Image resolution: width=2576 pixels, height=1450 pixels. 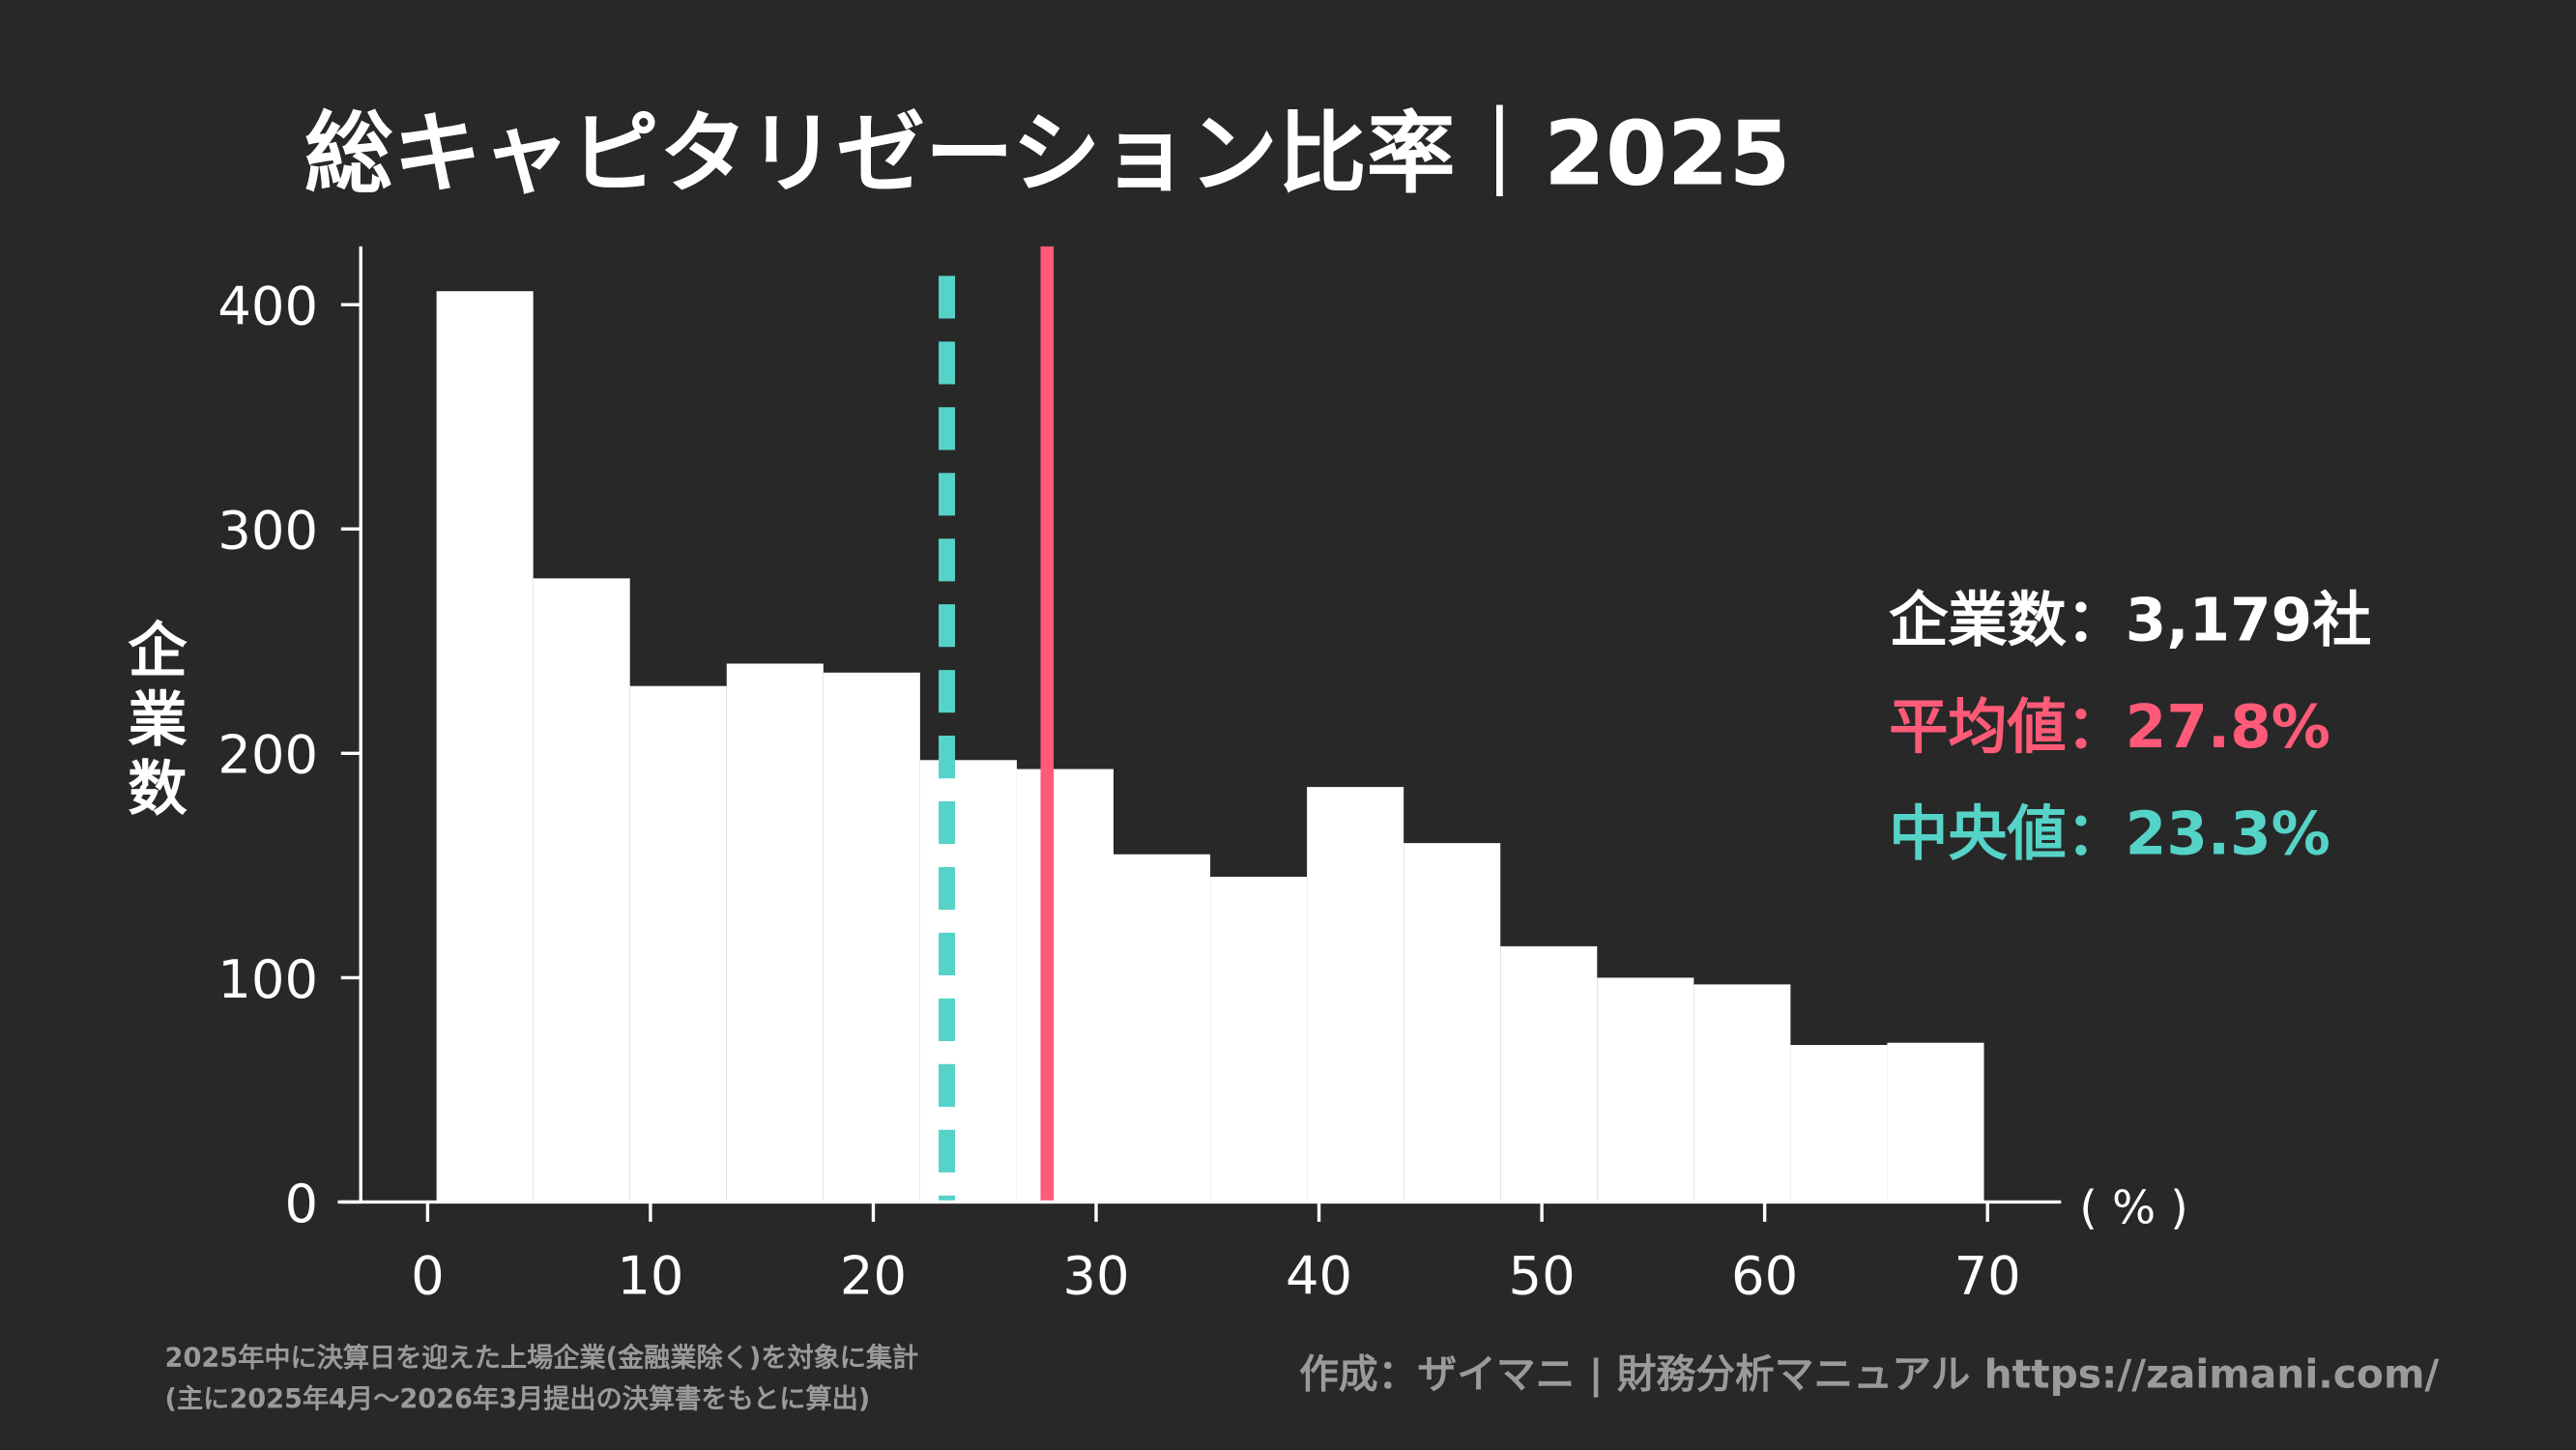 What do you see at coordinates (267, 755) in the screenshot?
I see `y-tick-label: 200` at bounding box center [267, 755].